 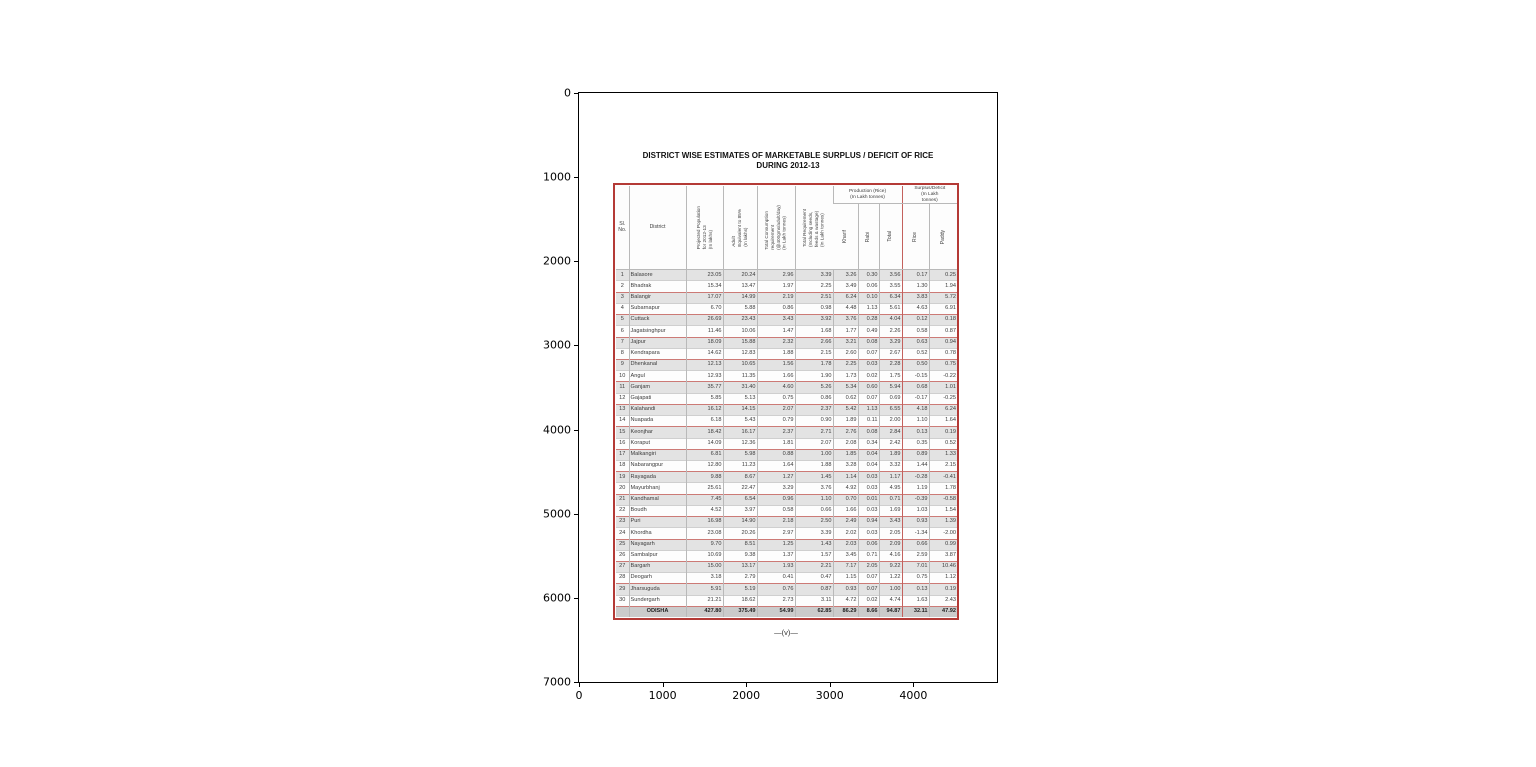 What do you see at coordinates (657, 466) in the screenshot?
I see `table-cell: Nabarangpur` at bounding box center [657, 466].